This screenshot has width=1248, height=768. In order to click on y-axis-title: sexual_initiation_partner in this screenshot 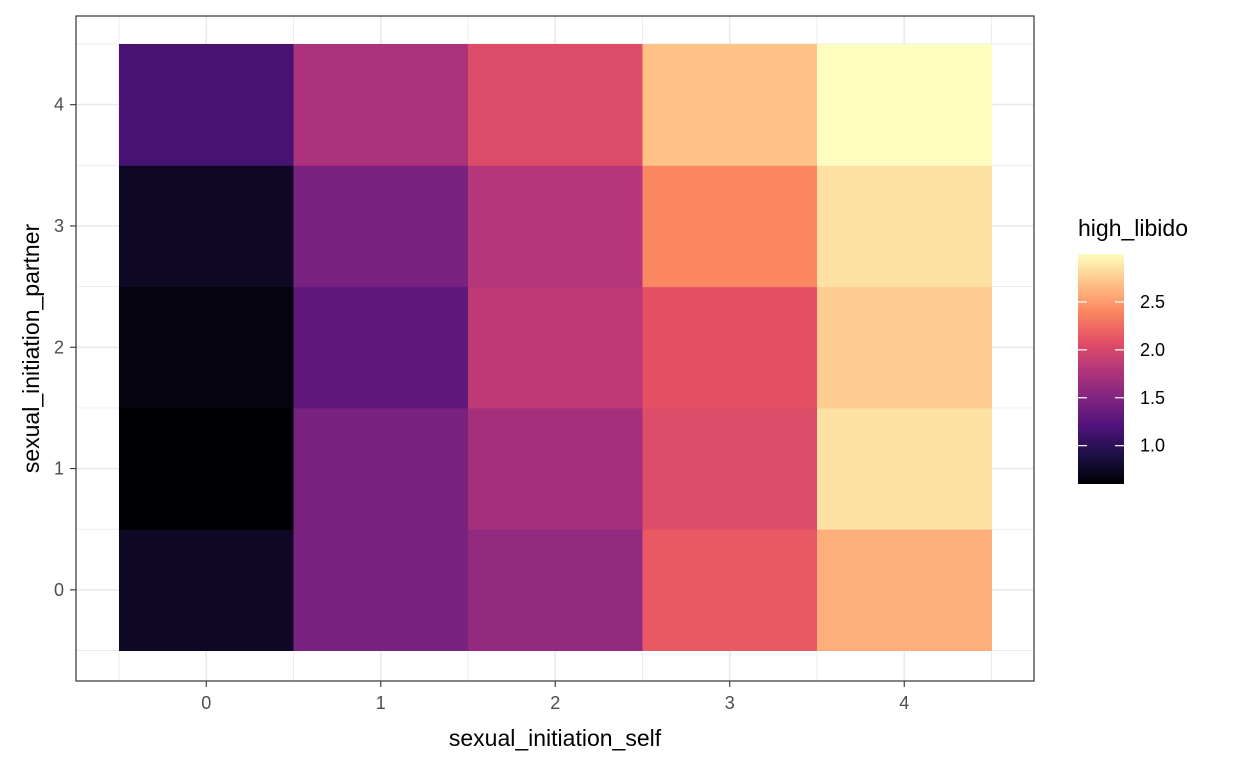, I will do `click(31, 348)`.